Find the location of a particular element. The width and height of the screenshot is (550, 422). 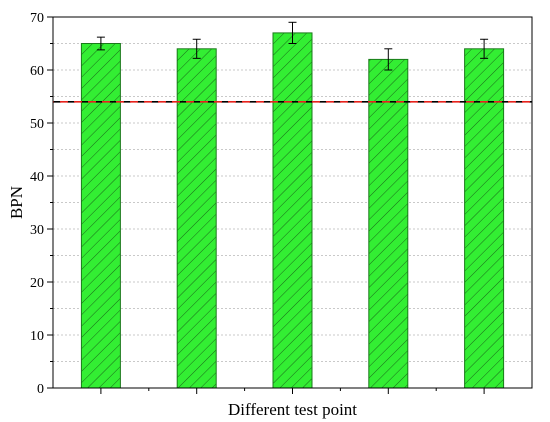

y-tick-label: 60 is located at coordinates (37, 71).